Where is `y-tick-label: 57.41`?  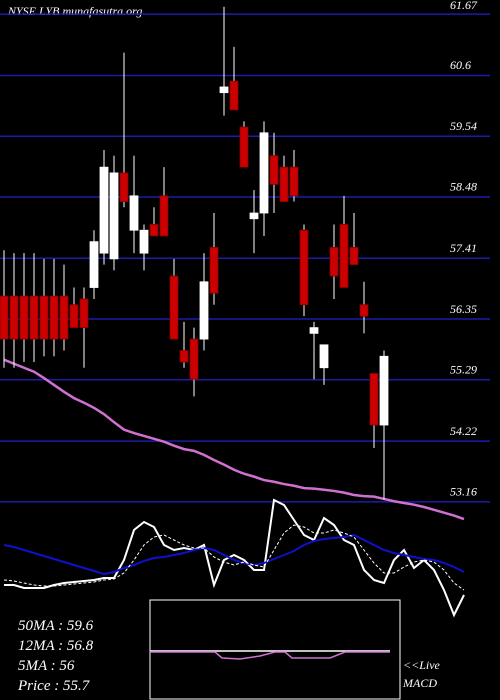 y-tick-label: 57.41 is located at coordinates (463, 248).